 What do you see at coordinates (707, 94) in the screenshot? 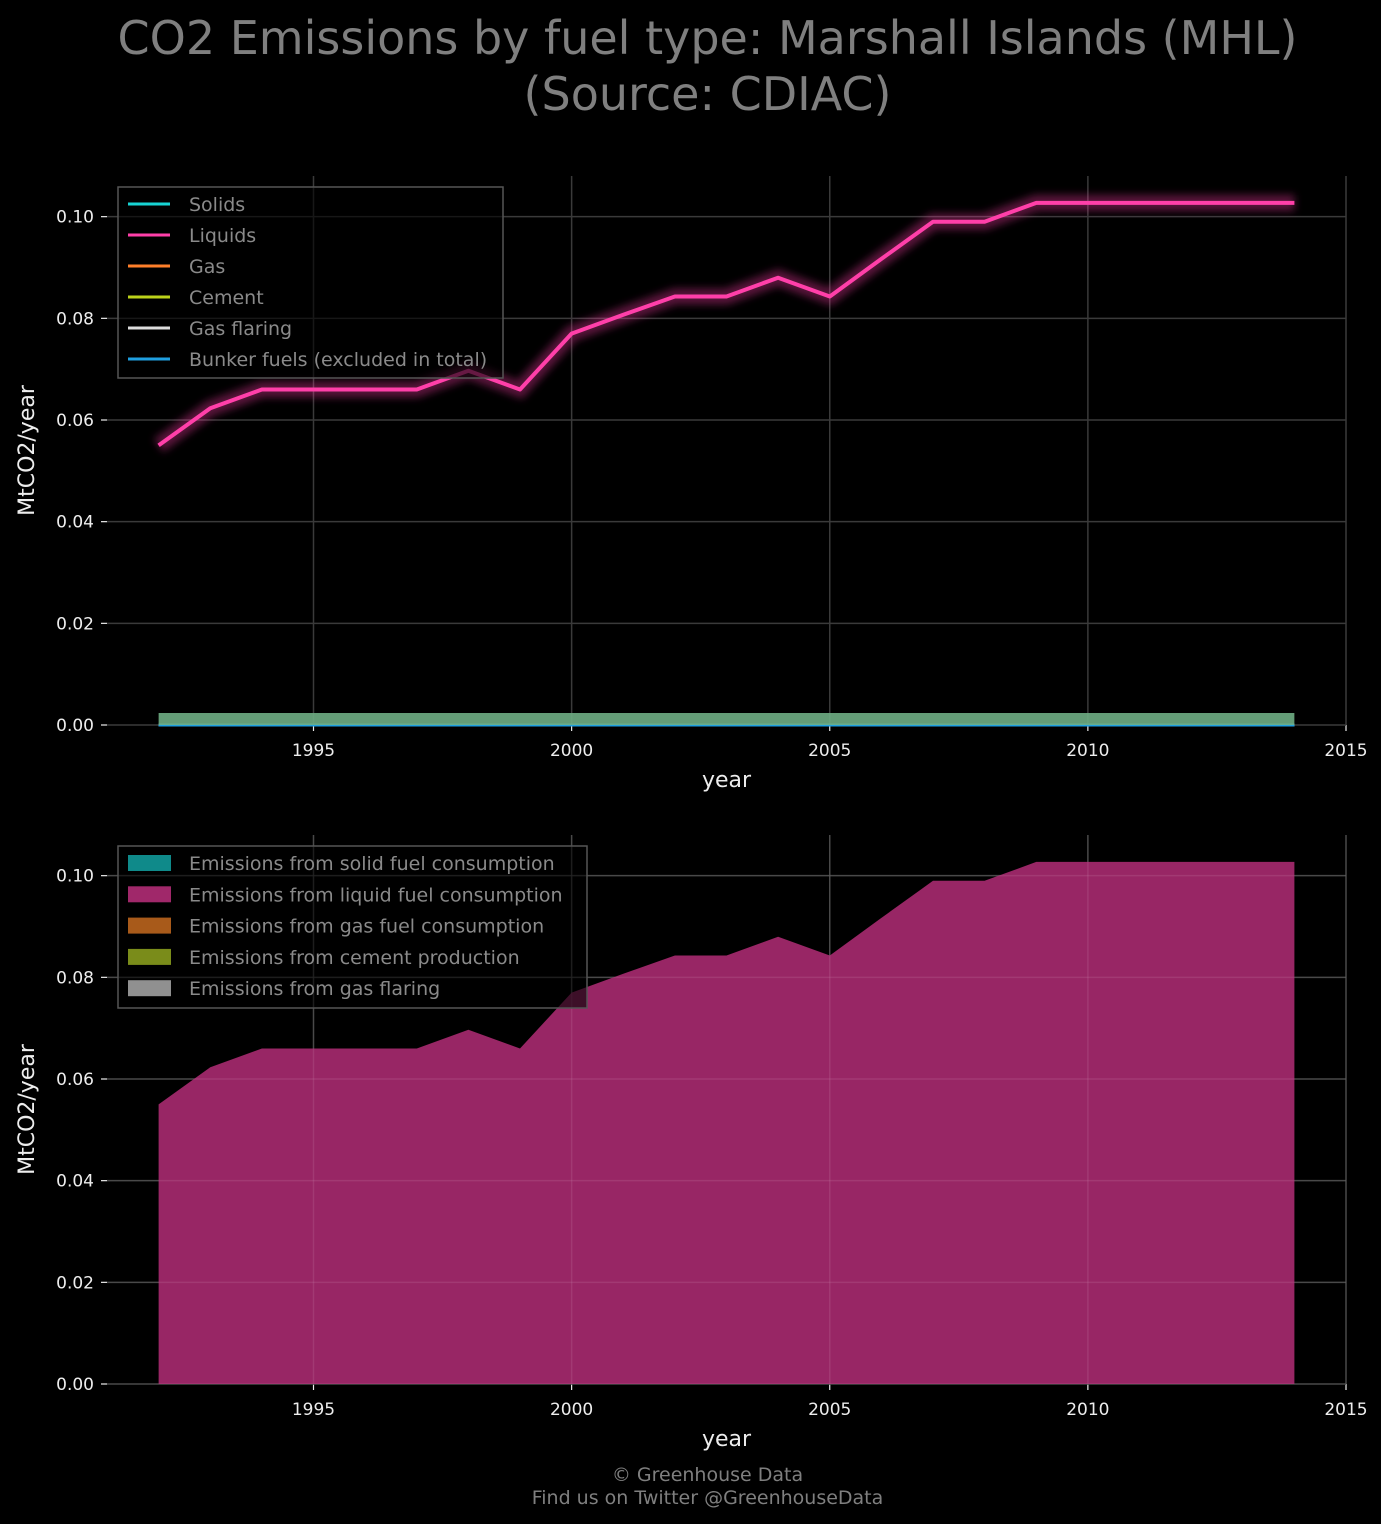
I see `title-line-2: (Source: CDIAC)` at bounding box center [707, 94].